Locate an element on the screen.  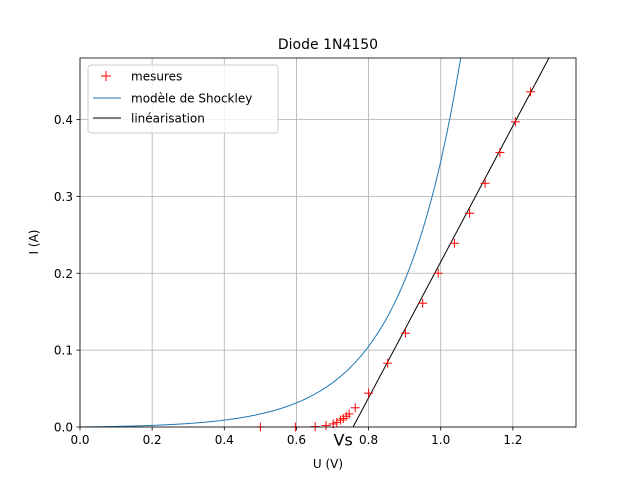
y-tick-label: 0.4 is located at coordinates (63, 120).